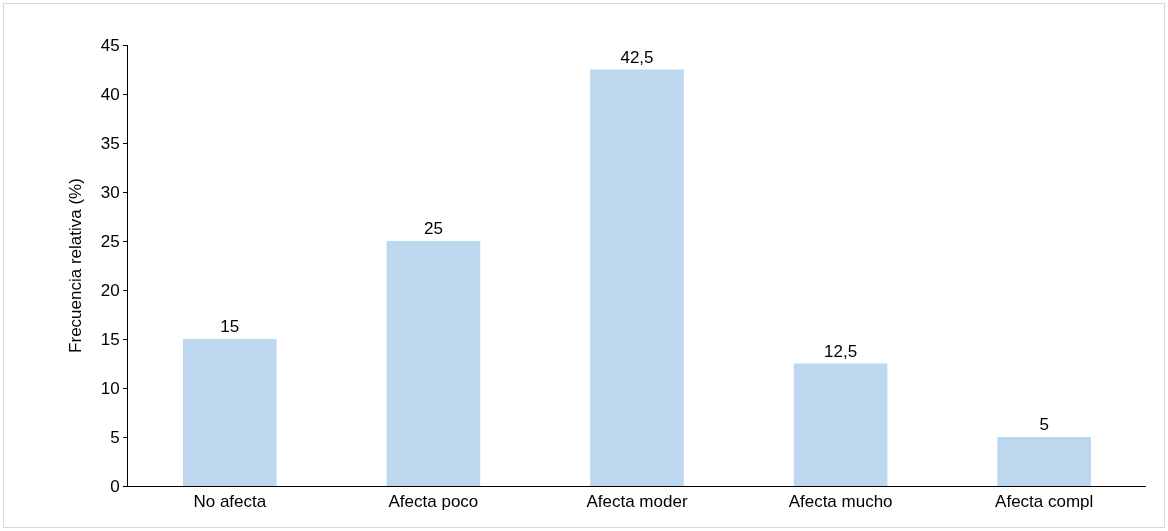 Image resolution: width=1168 pixels, height=531 pixels. Describe the element at coordinates (110, 290) in the screenshot. I see `y-tick-label: 20` at that location.